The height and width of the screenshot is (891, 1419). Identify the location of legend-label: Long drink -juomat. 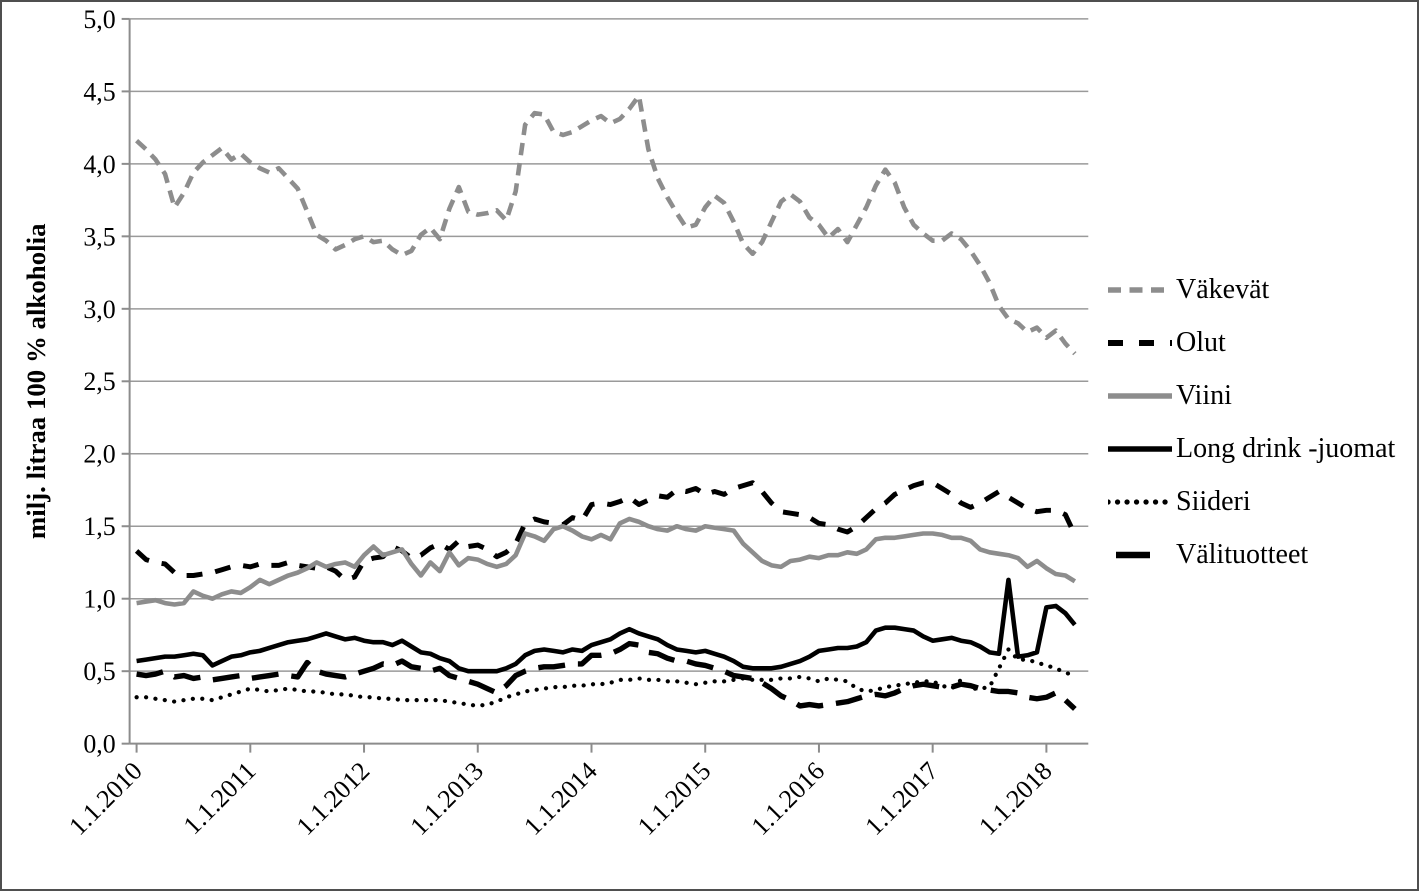
(1286, 448).